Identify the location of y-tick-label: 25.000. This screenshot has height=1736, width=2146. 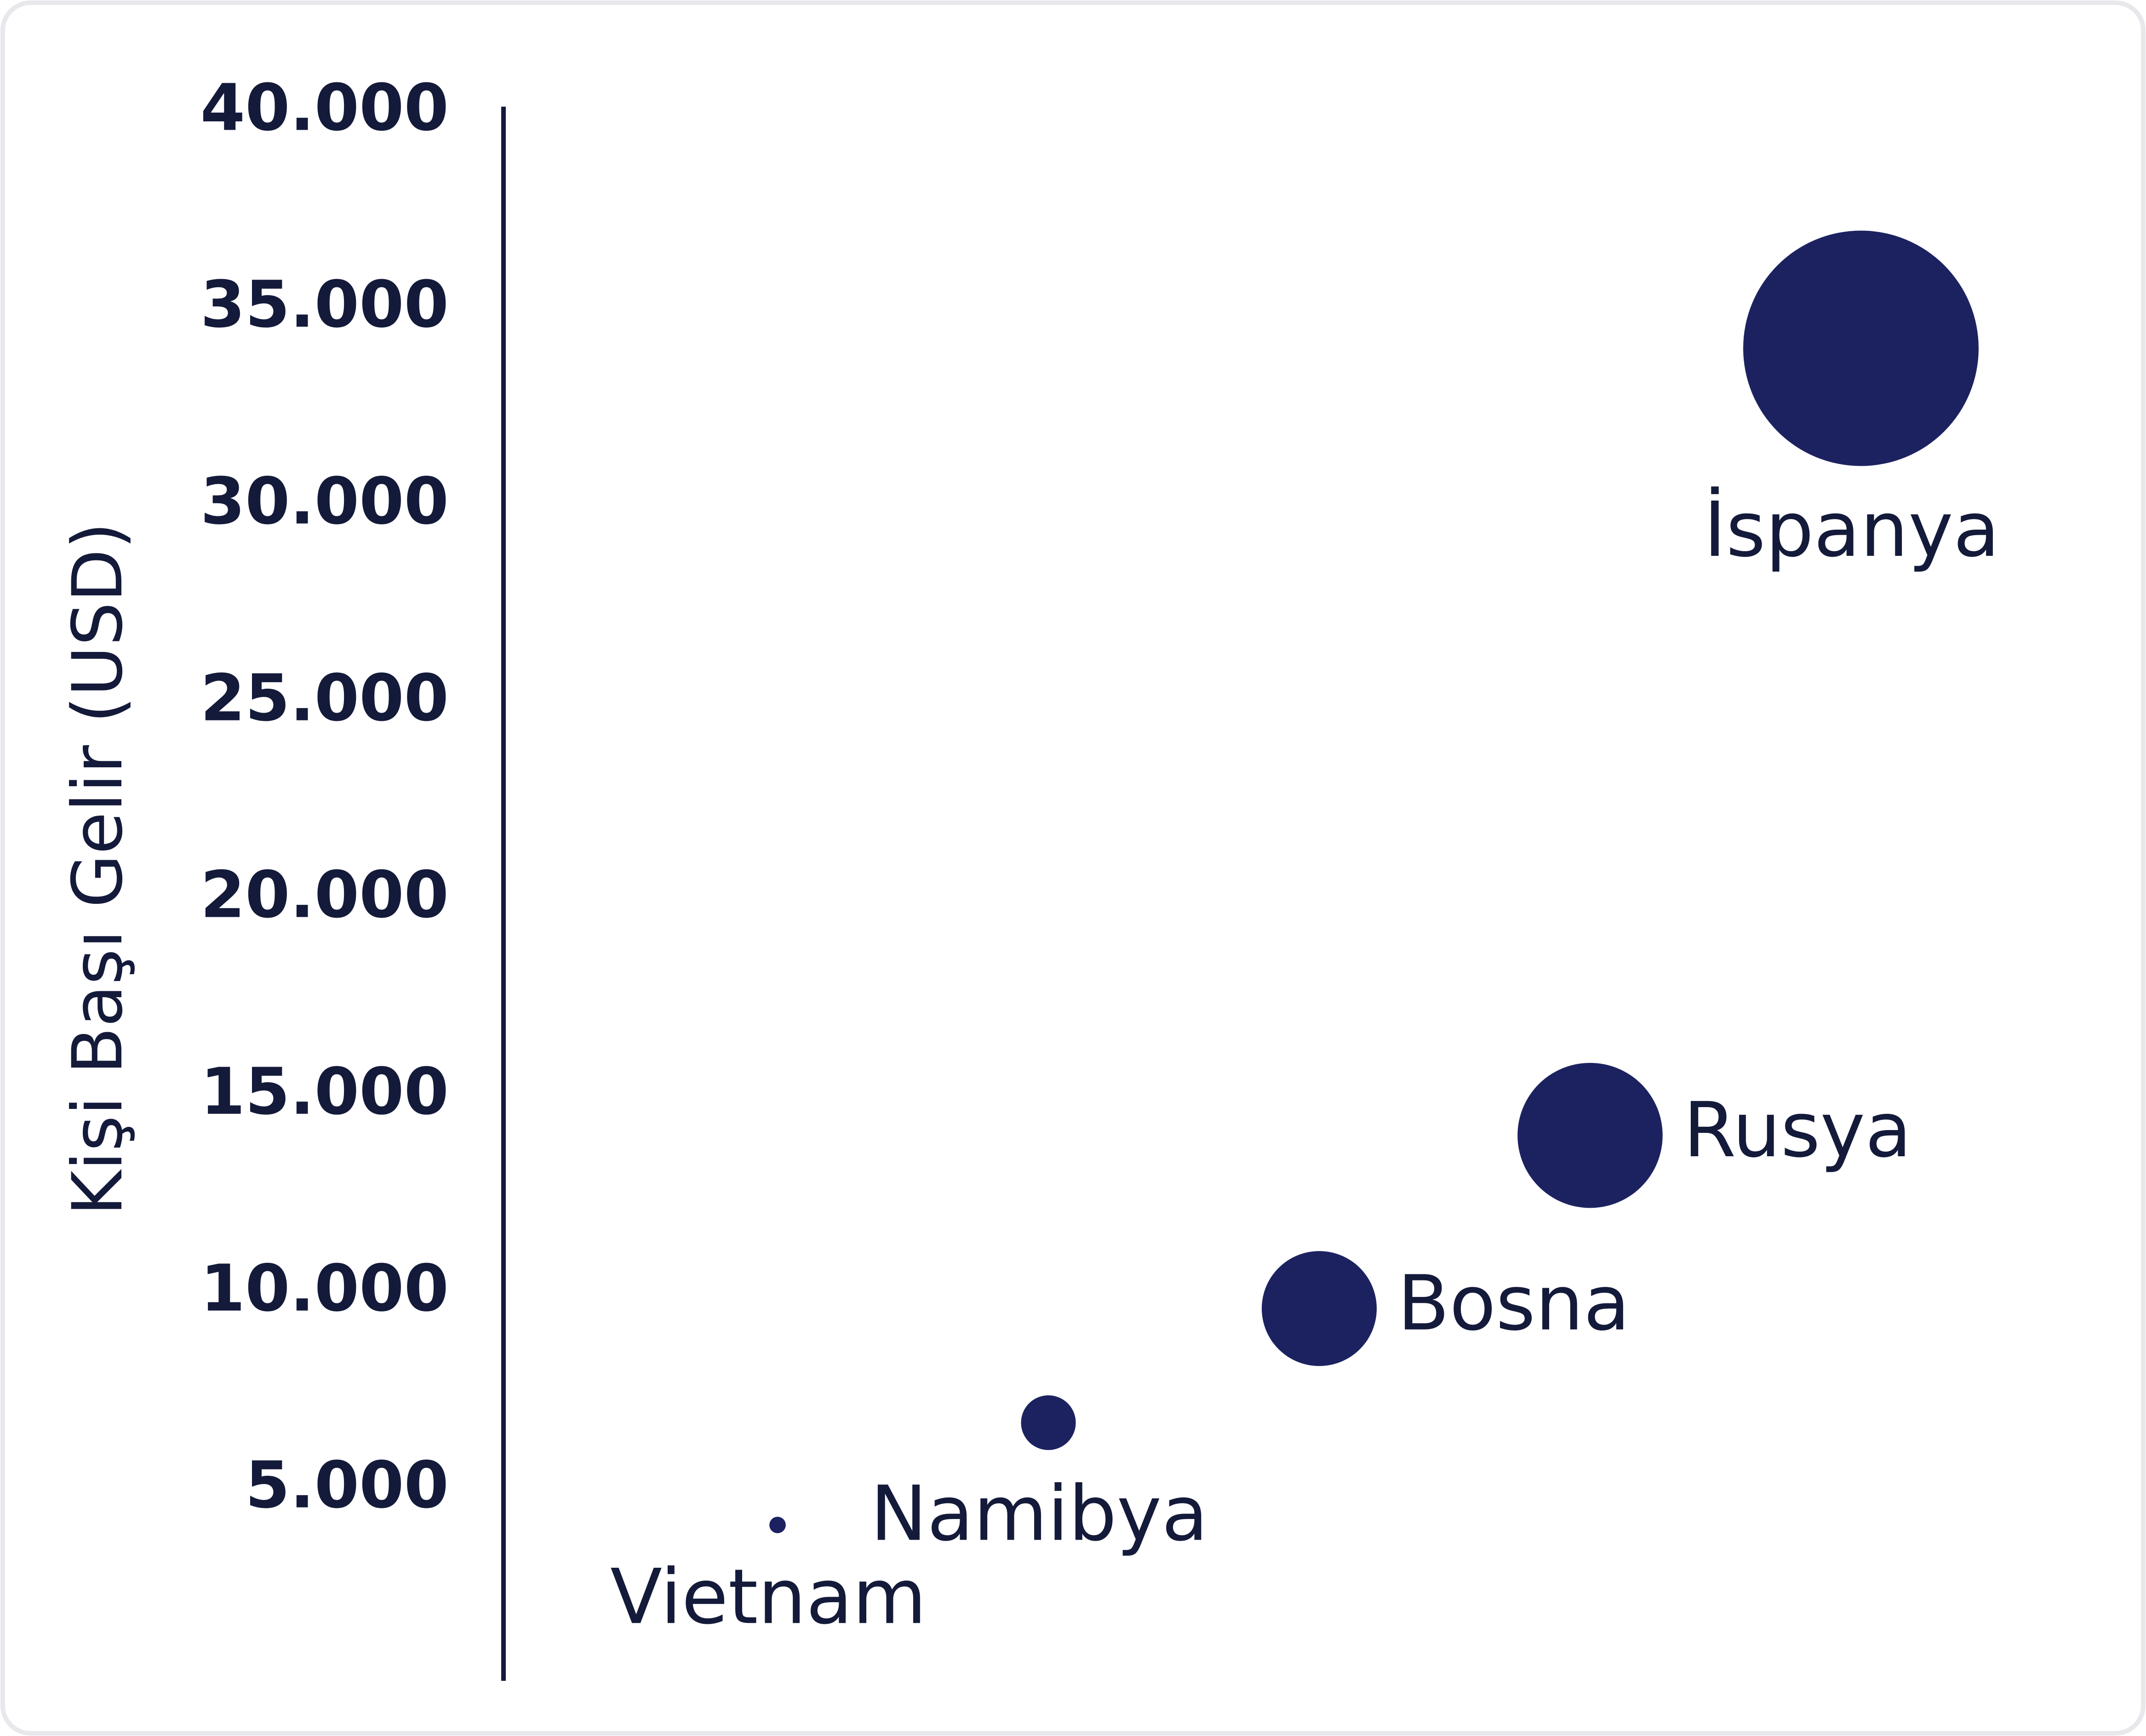
(324, 698).